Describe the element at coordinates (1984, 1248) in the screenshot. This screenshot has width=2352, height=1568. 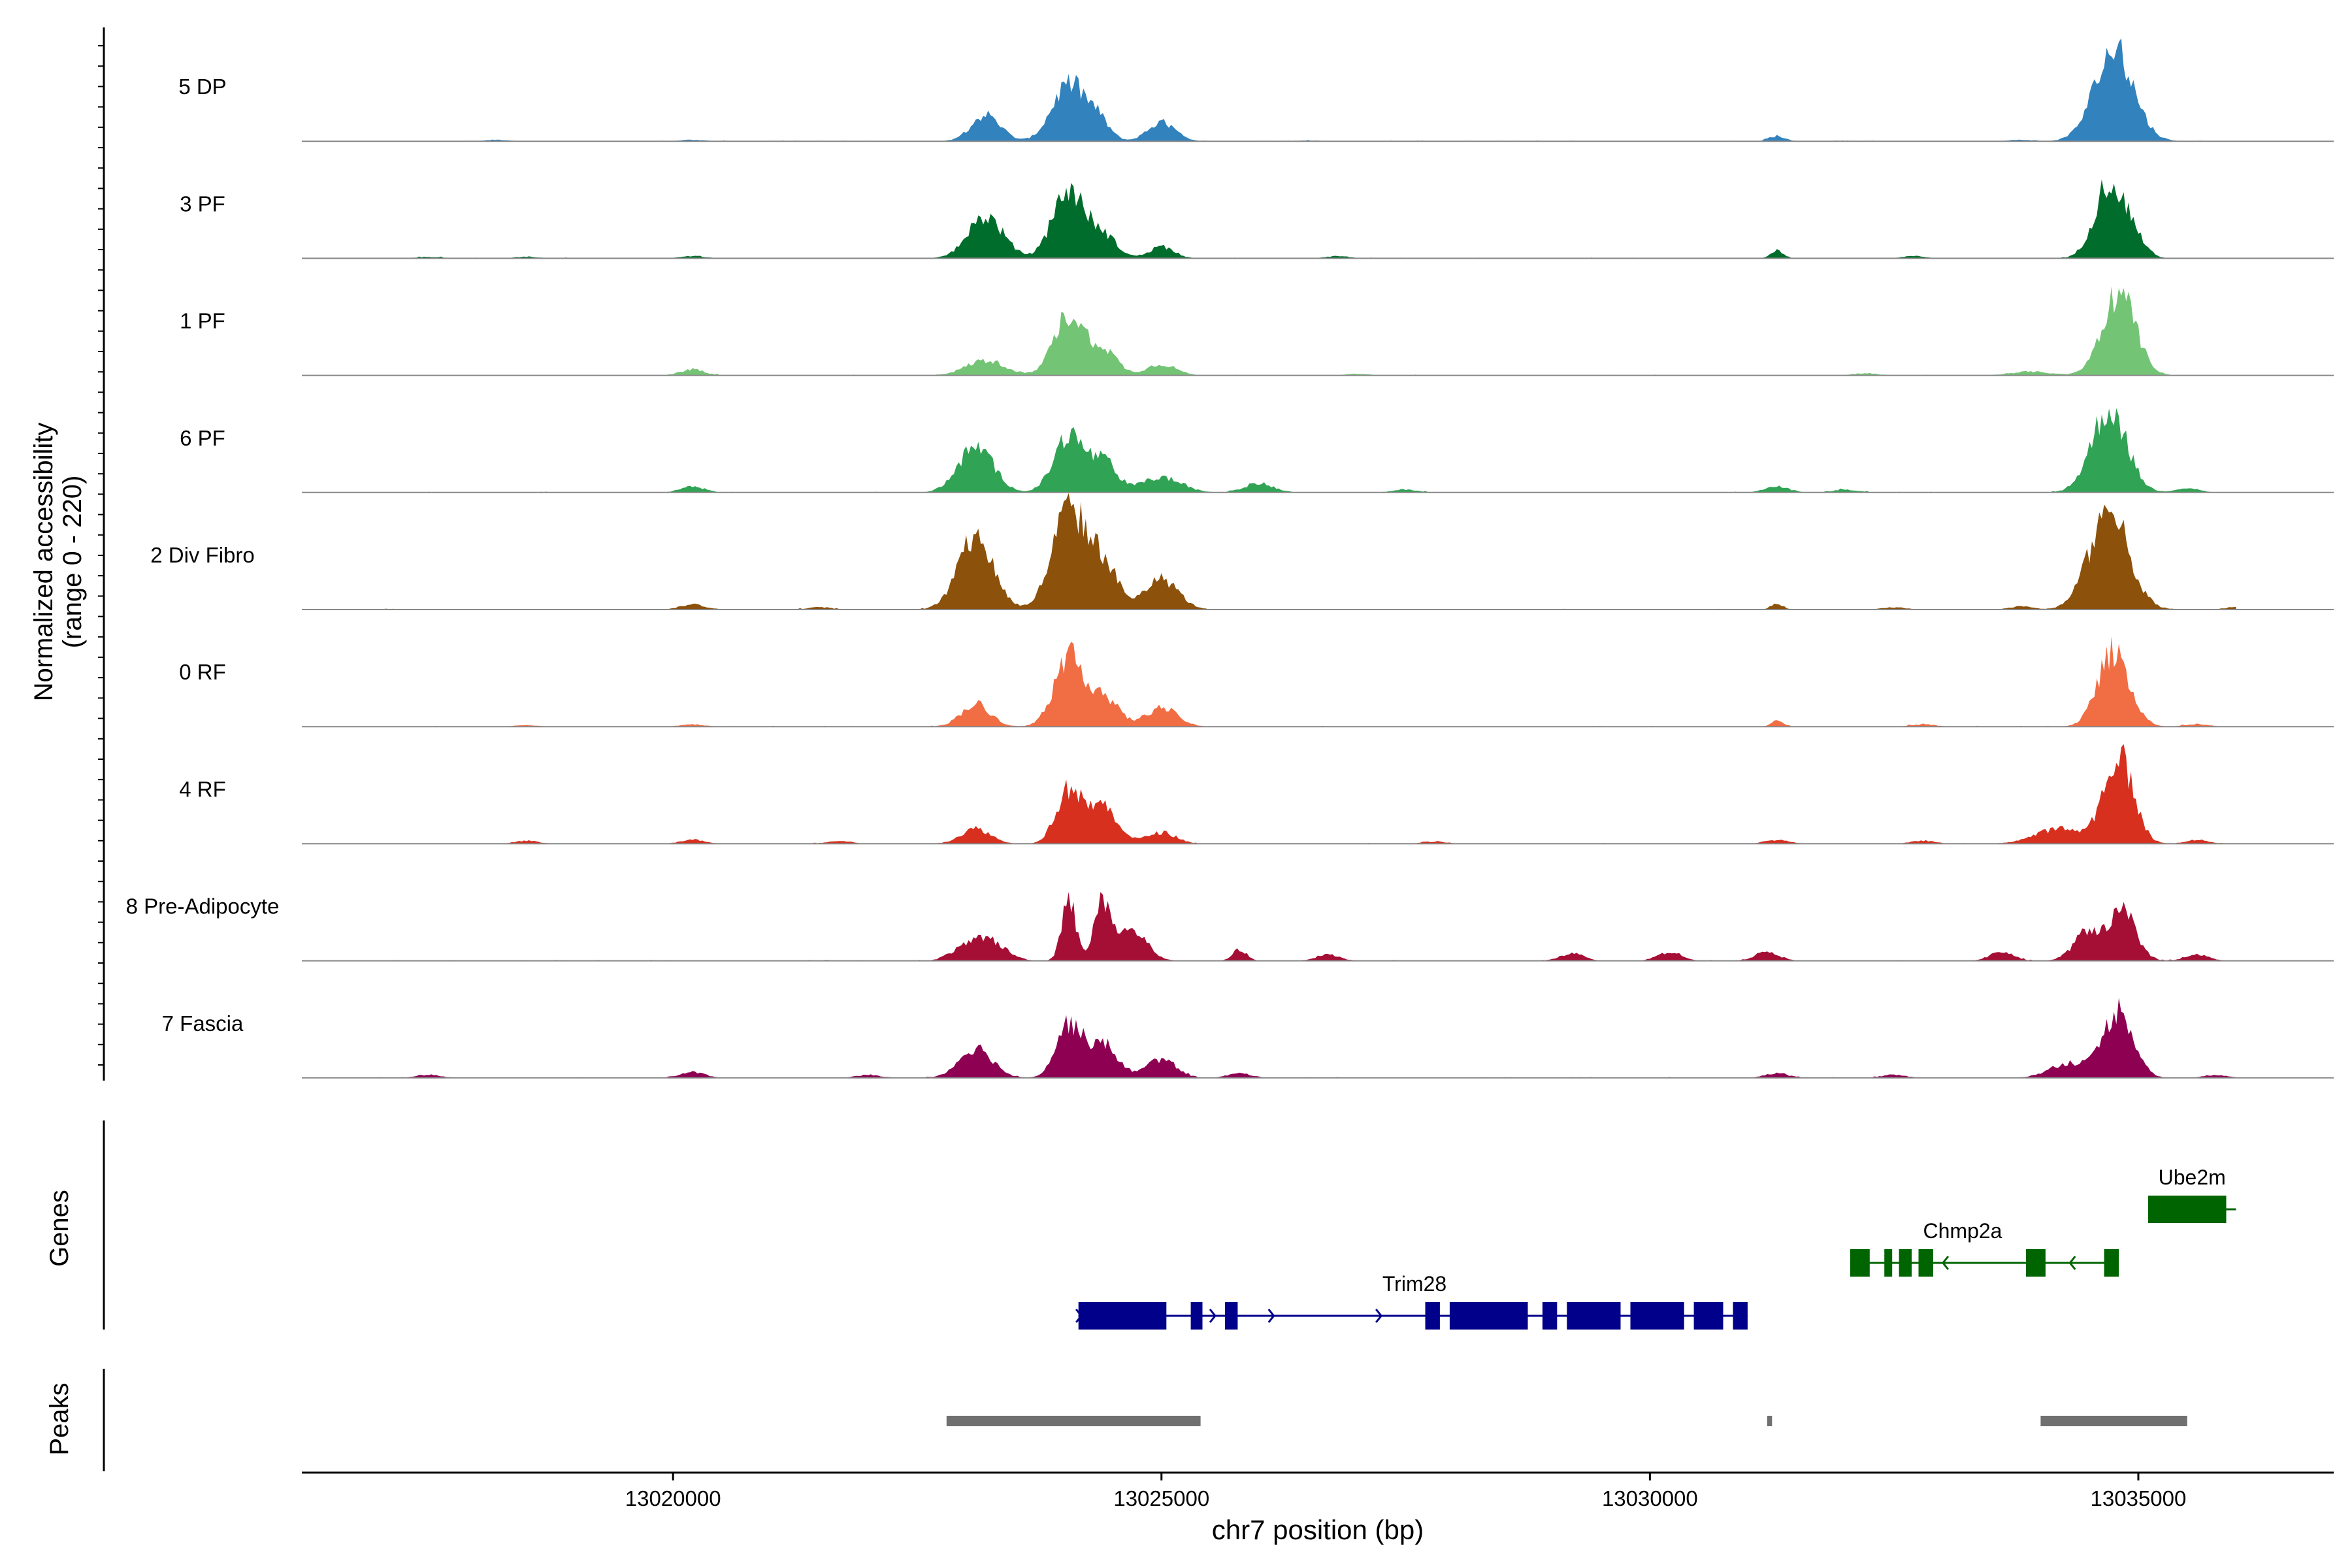
I see `gene-chmp2a: Chmp2a` at that location.